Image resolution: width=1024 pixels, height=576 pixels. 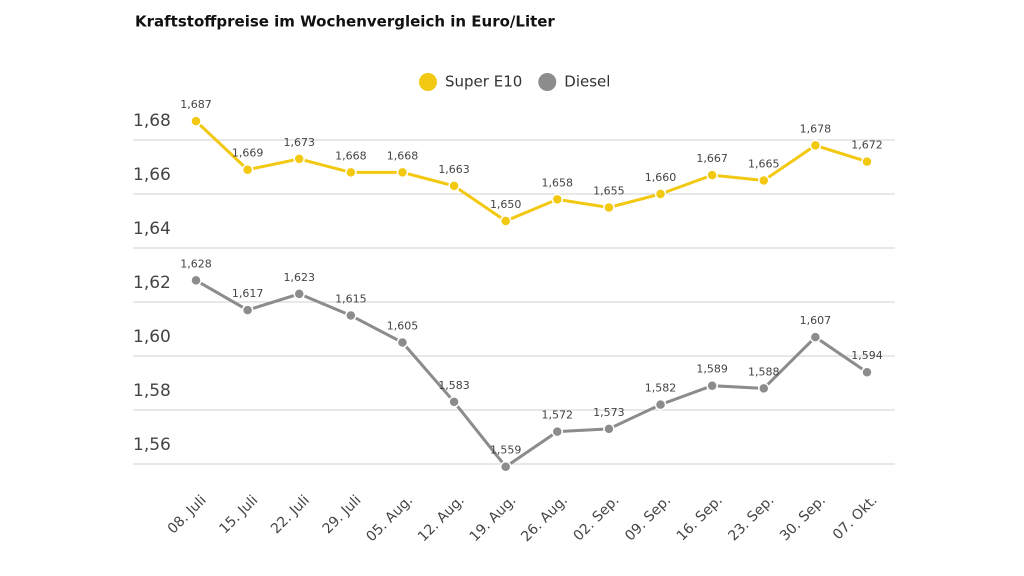 What do you see at coordinates (764, 164) in the screenshot?
I see `data-label: 1,665` at bounding box center [764, 164].